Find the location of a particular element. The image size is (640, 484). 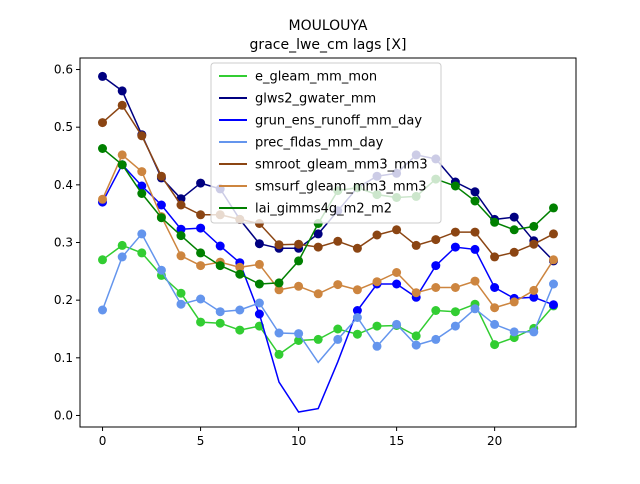

legend-box is located at coordinates (326, 143).